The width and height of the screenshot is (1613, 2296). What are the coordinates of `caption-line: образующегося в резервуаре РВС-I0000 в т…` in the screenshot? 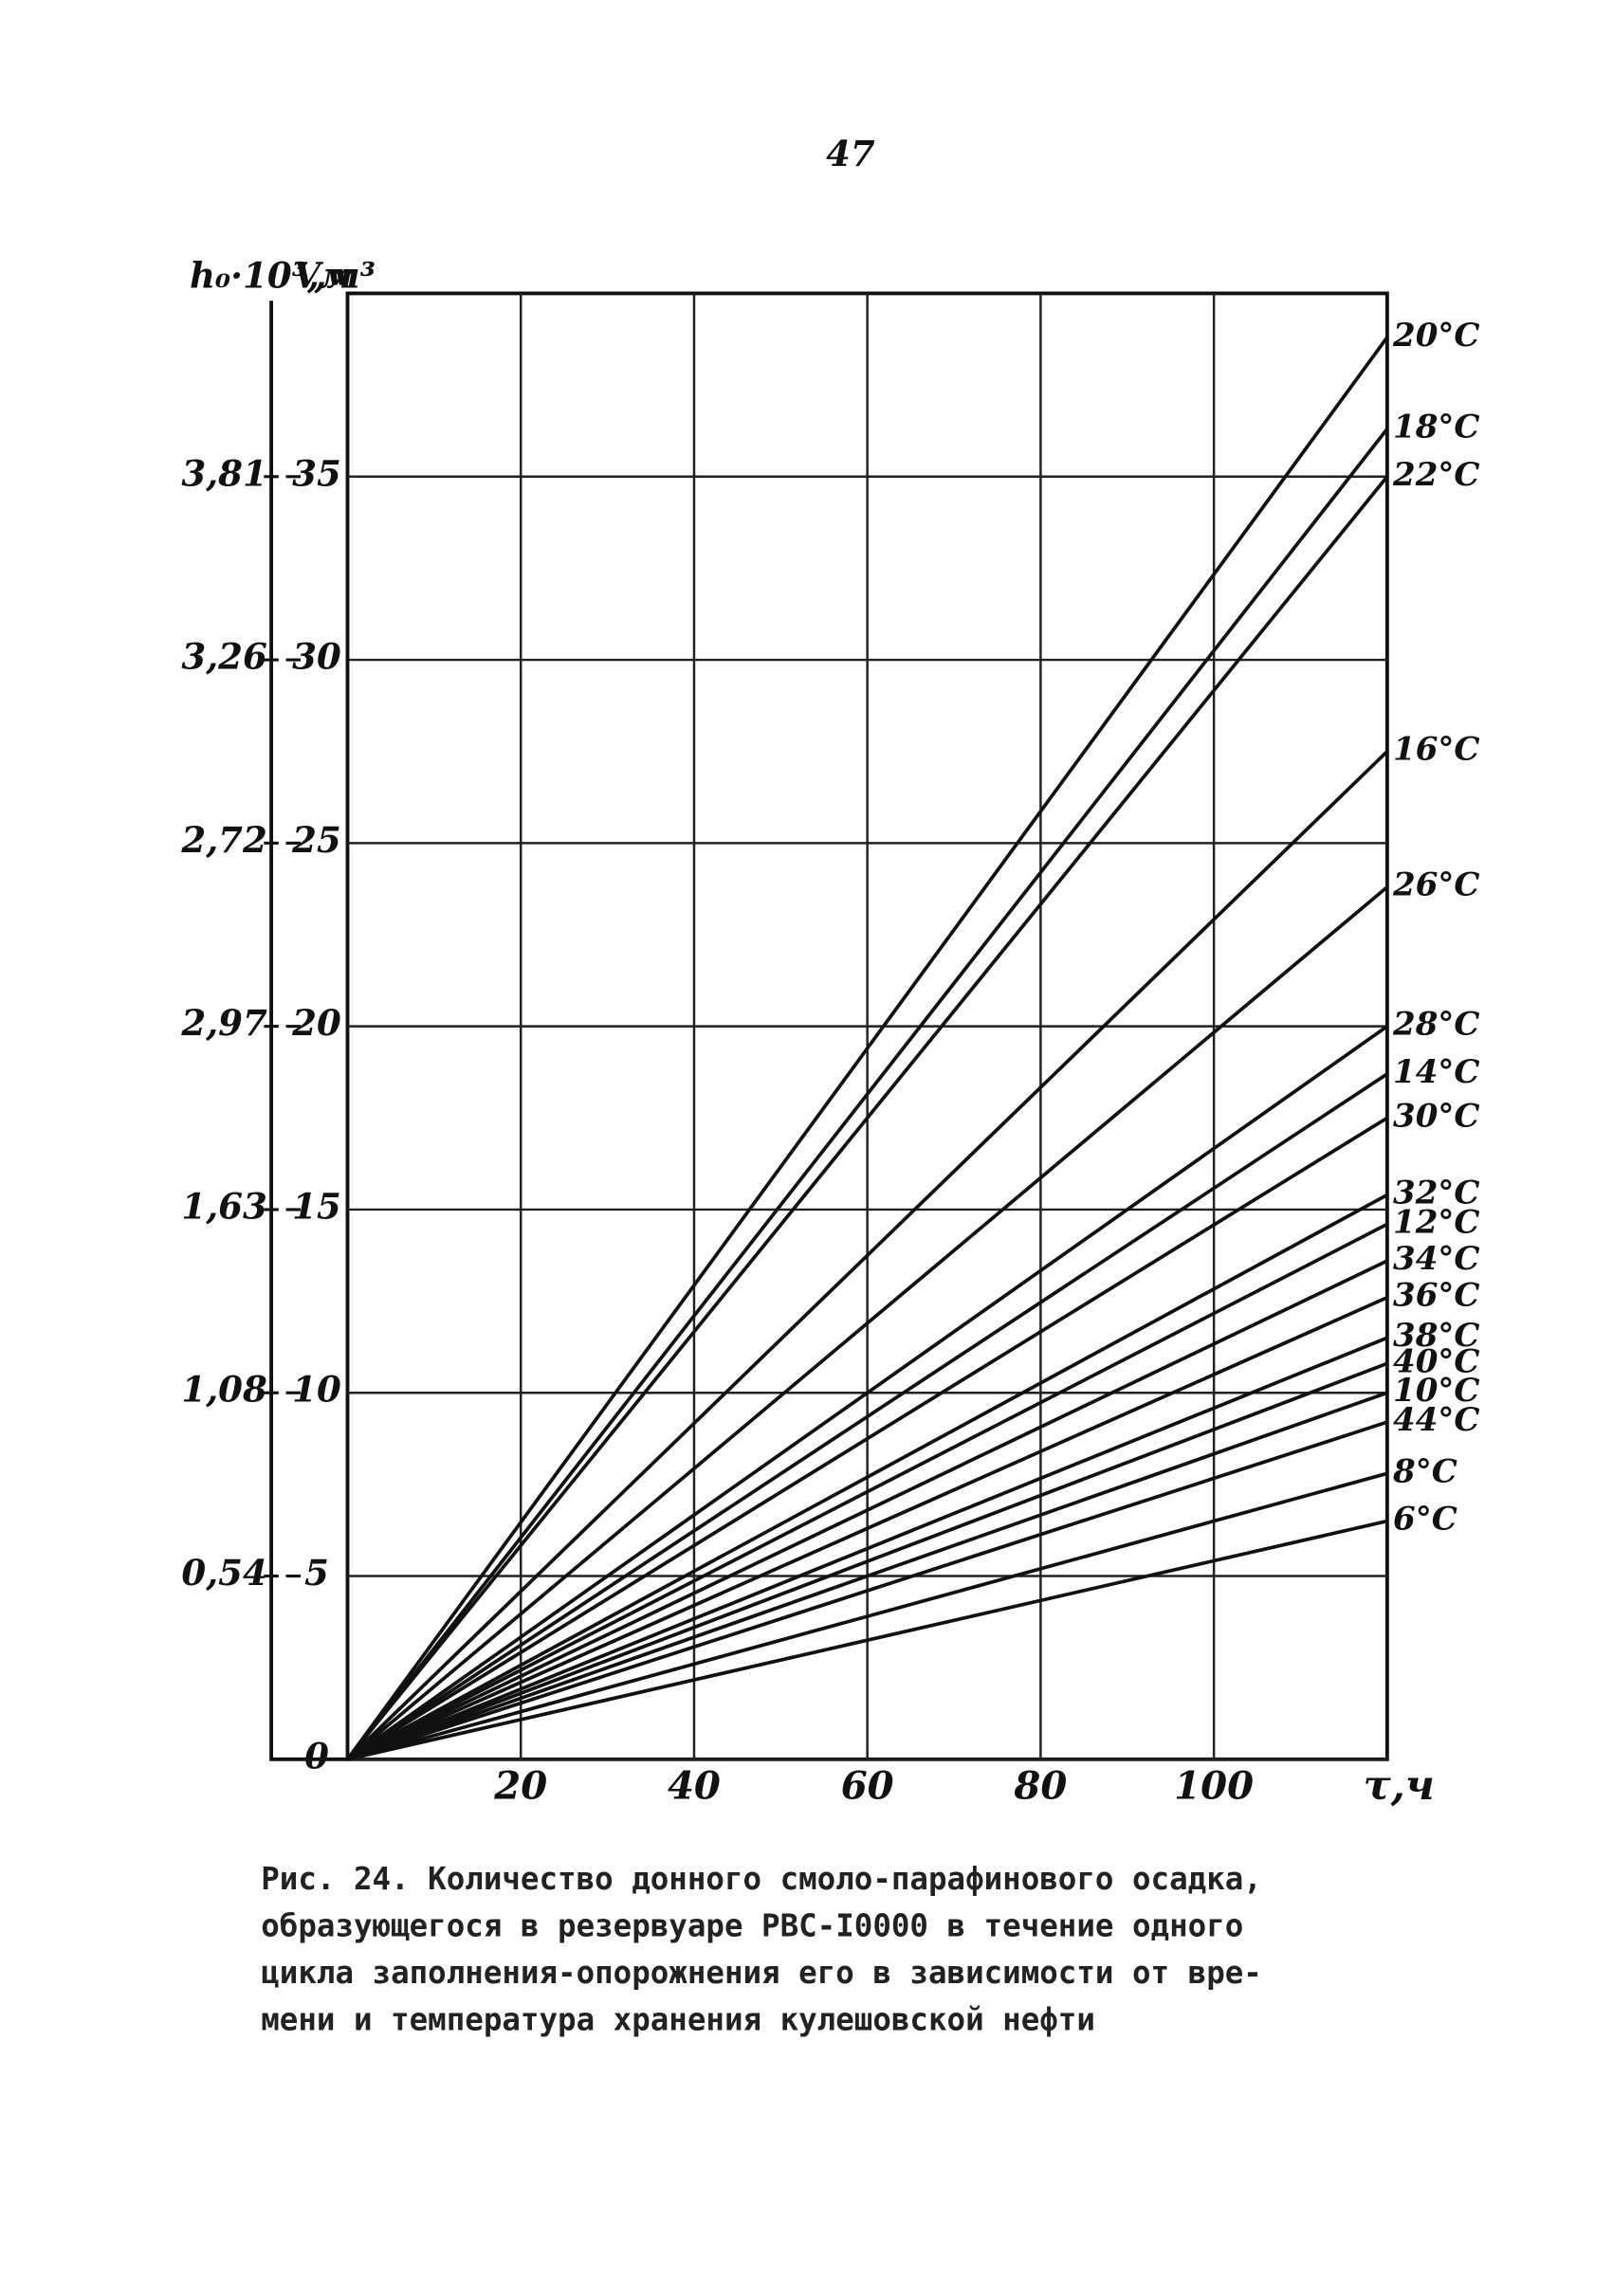 It's located at (752, 1926).